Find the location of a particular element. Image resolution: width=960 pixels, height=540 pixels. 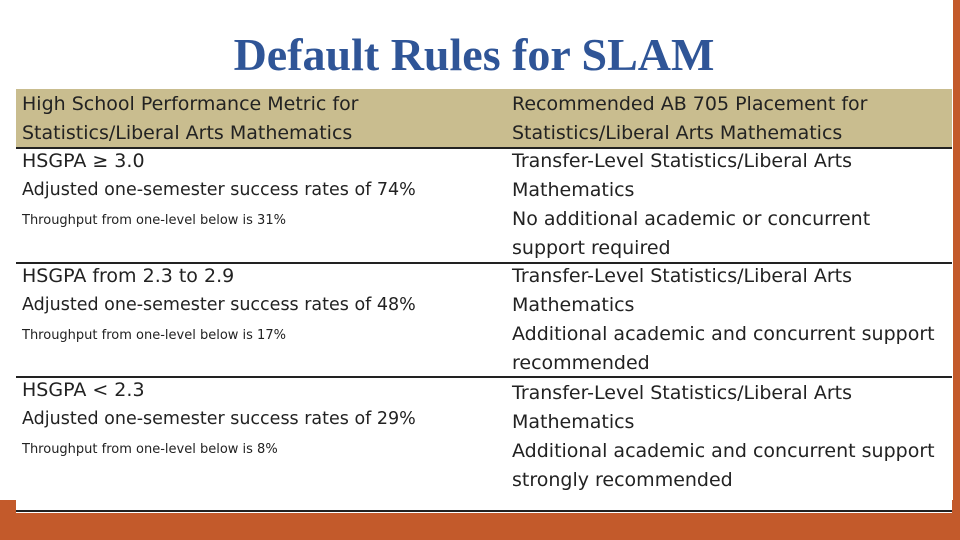

header-metric-line1: High School Performance Metric for is located at coordinates (190, 104).